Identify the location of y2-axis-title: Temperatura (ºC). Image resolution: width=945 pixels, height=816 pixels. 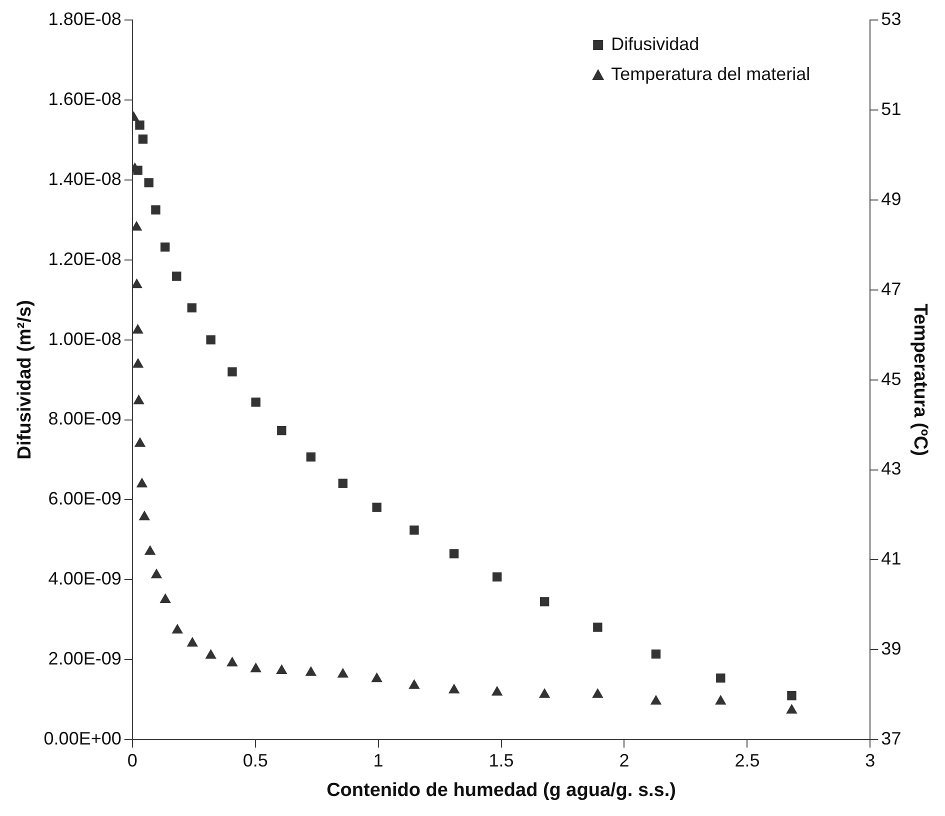
(919, 380).